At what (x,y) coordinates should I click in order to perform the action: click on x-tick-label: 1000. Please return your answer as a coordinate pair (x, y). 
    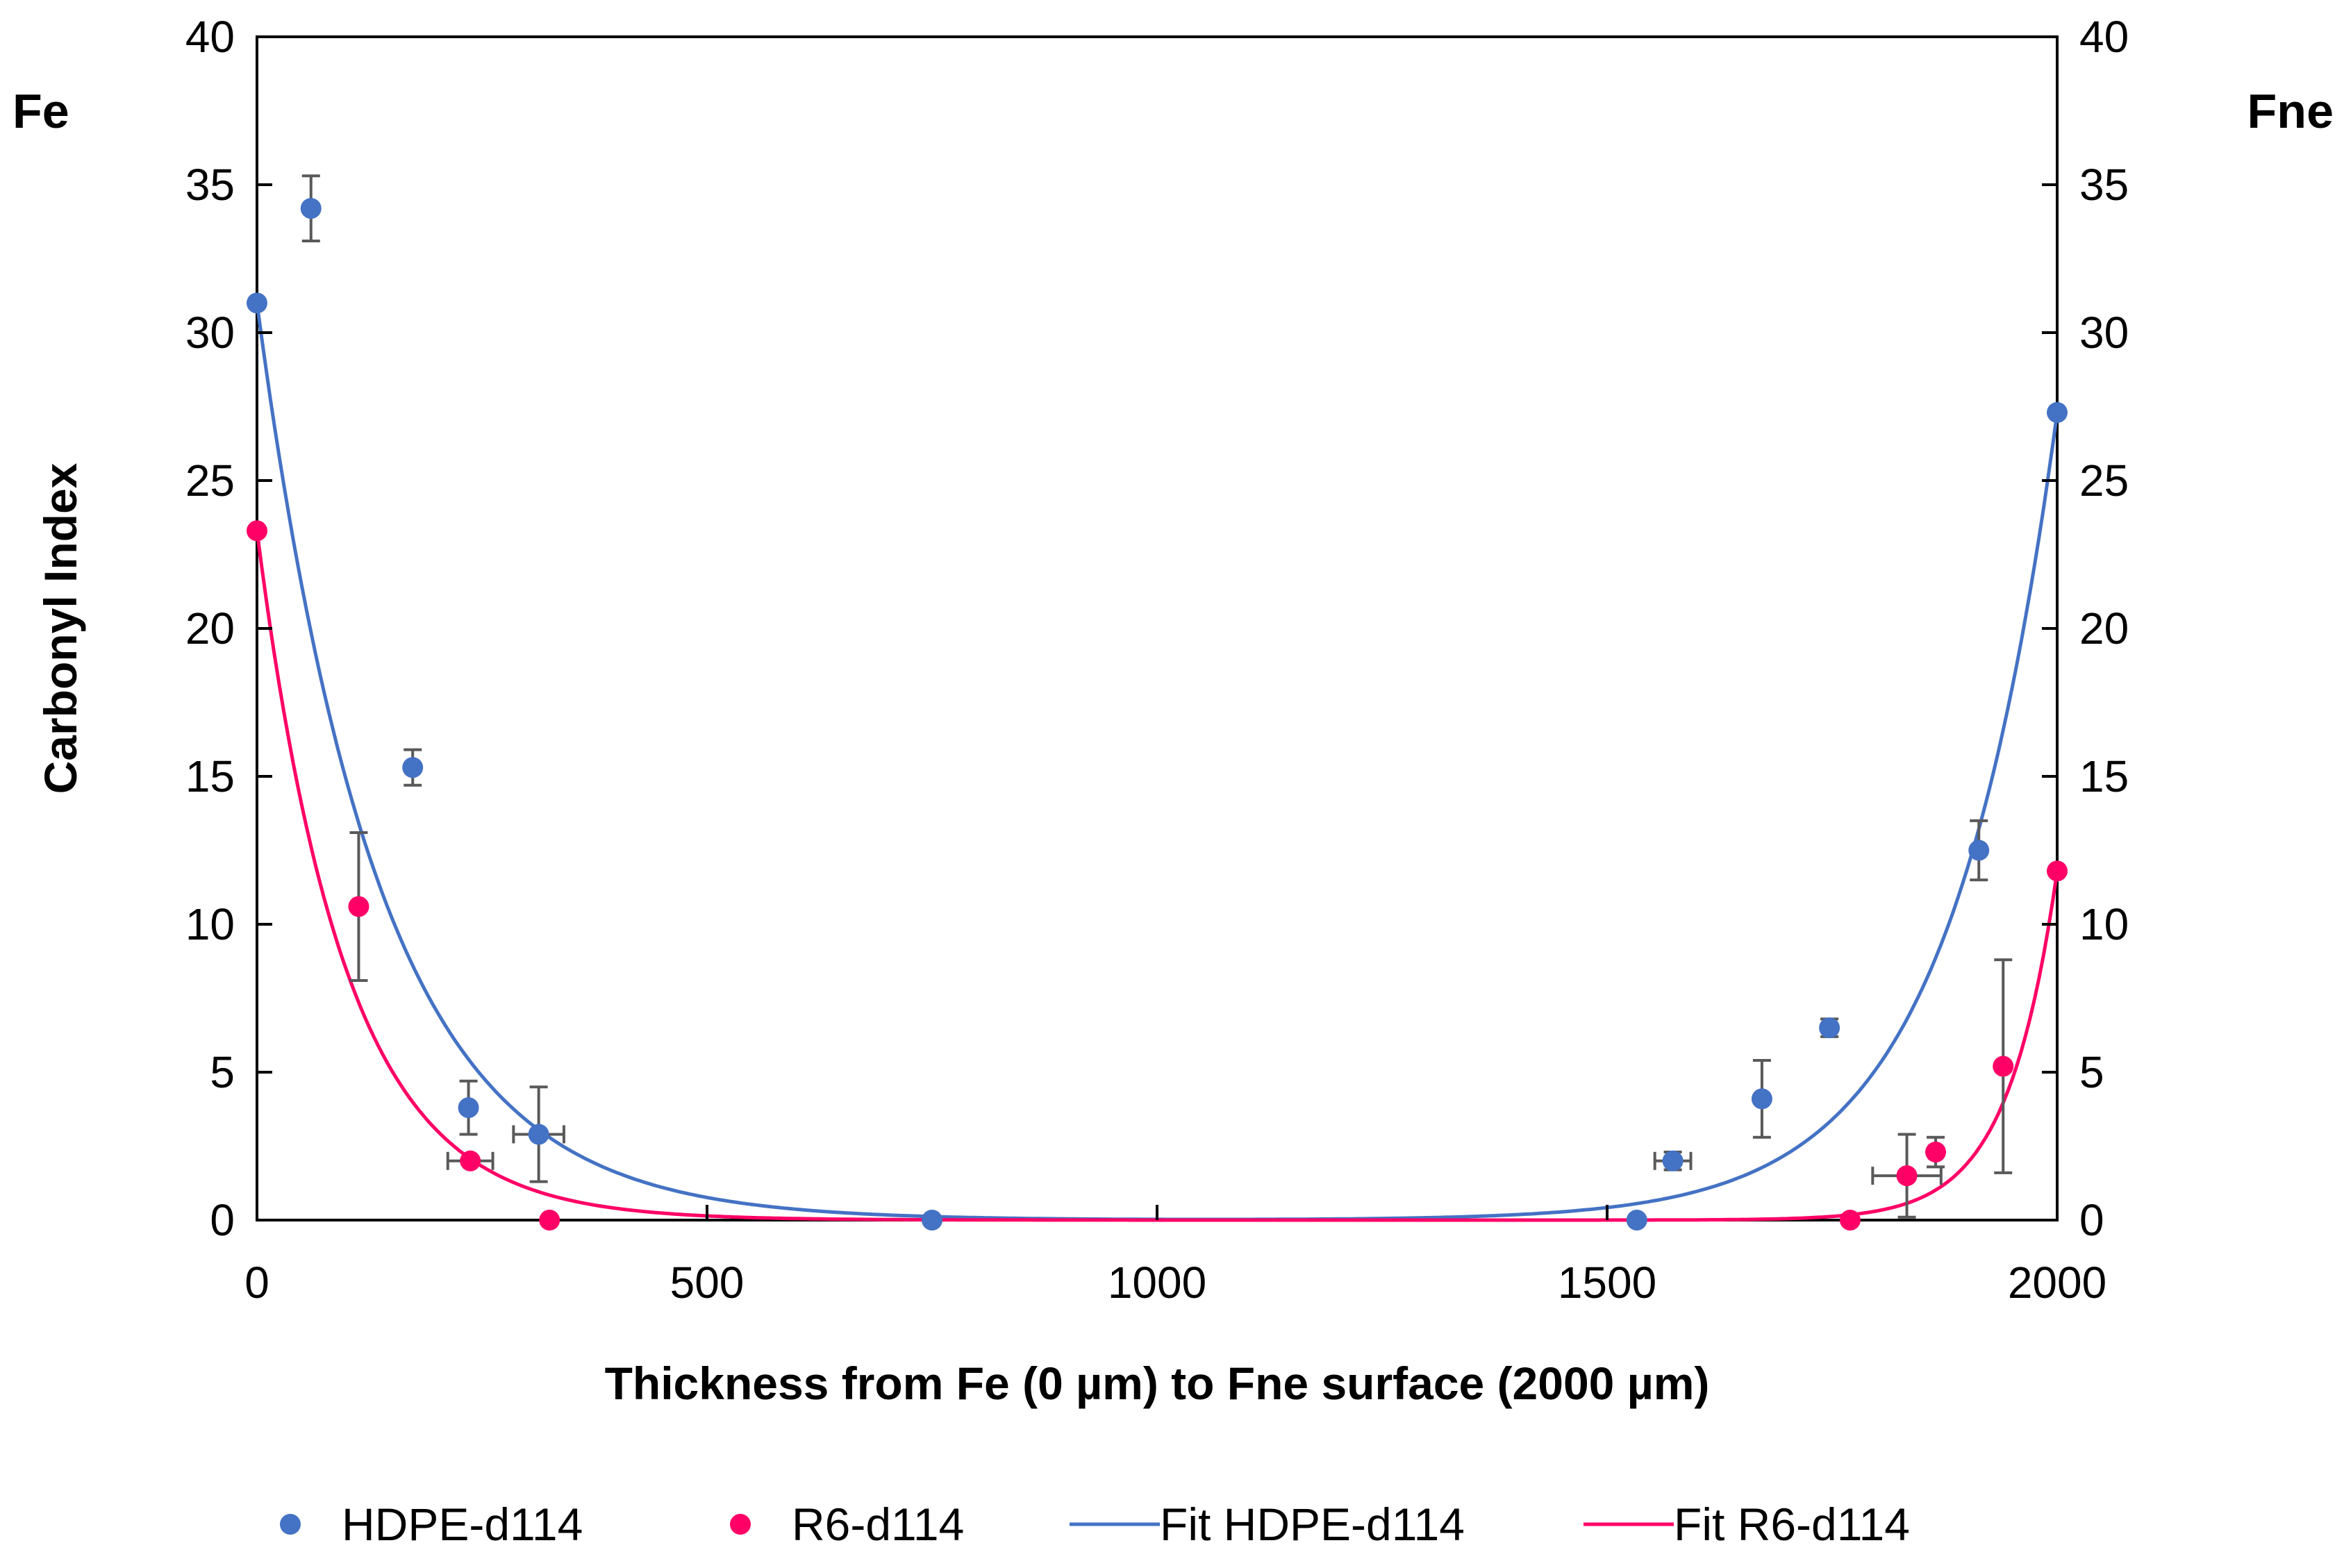
    Looking at the image, I should click on (1157, 1283).